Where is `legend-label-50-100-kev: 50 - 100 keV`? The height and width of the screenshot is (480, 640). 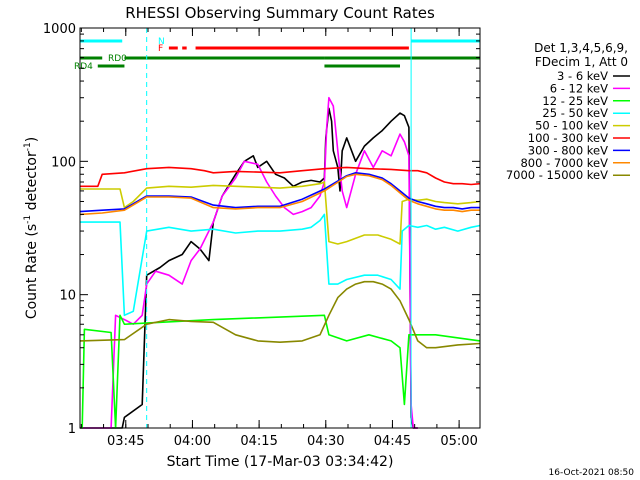
legend-label-50-100-kev: 50 - 100 keV is located at coordinates (571, 126).